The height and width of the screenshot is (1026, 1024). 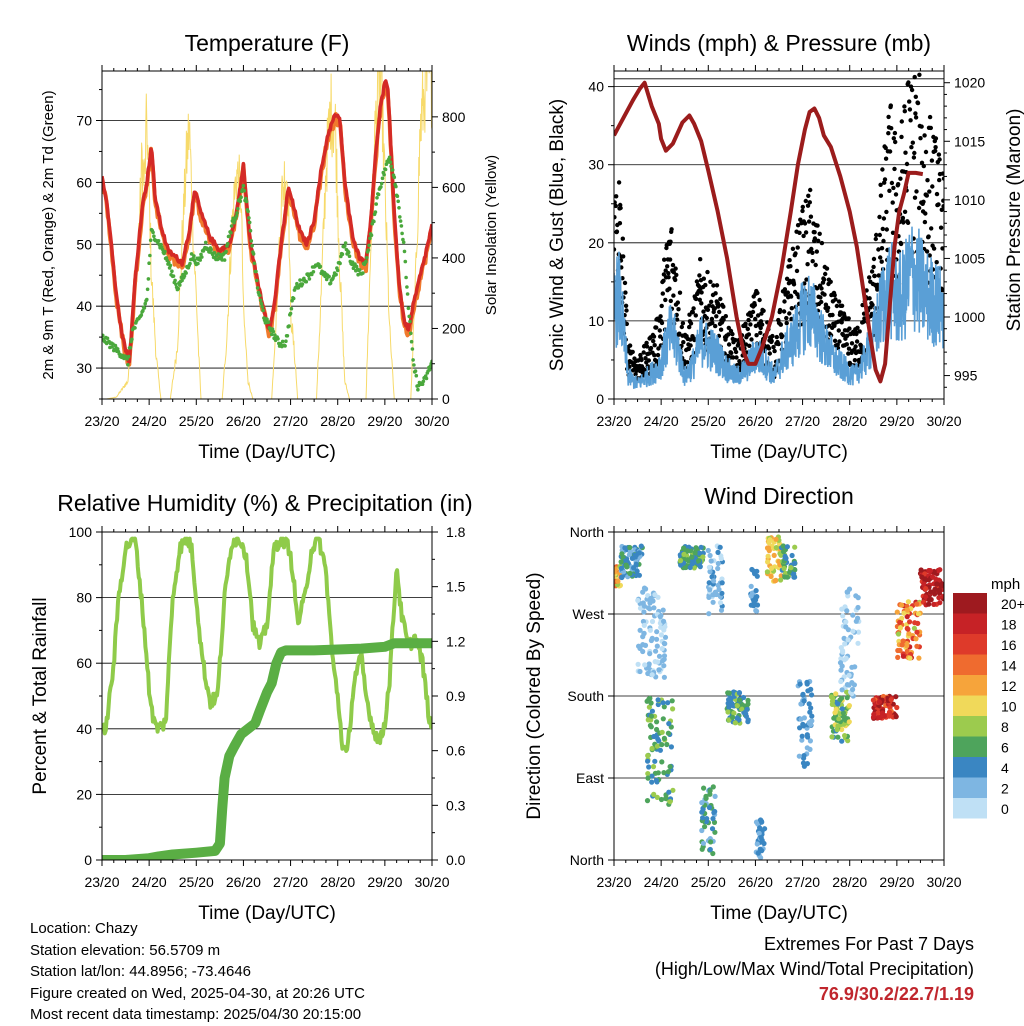 I want to click on temperature-ytick-label: 40, so click(x=84, y=306).